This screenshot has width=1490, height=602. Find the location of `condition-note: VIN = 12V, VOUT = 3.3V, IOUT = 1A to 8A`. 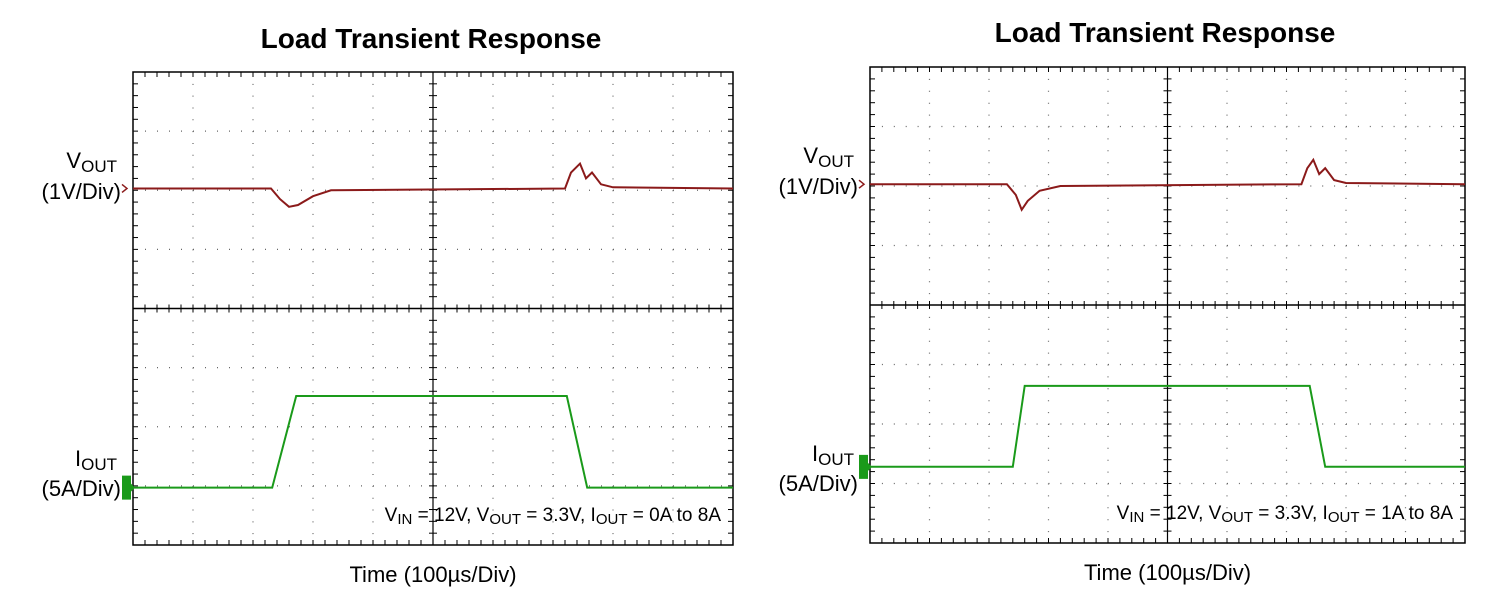

condition-note: VIN = 12V, VOUT = 3.3V, IOUT = 1A to 8A is located at coordinates (1285, 514).